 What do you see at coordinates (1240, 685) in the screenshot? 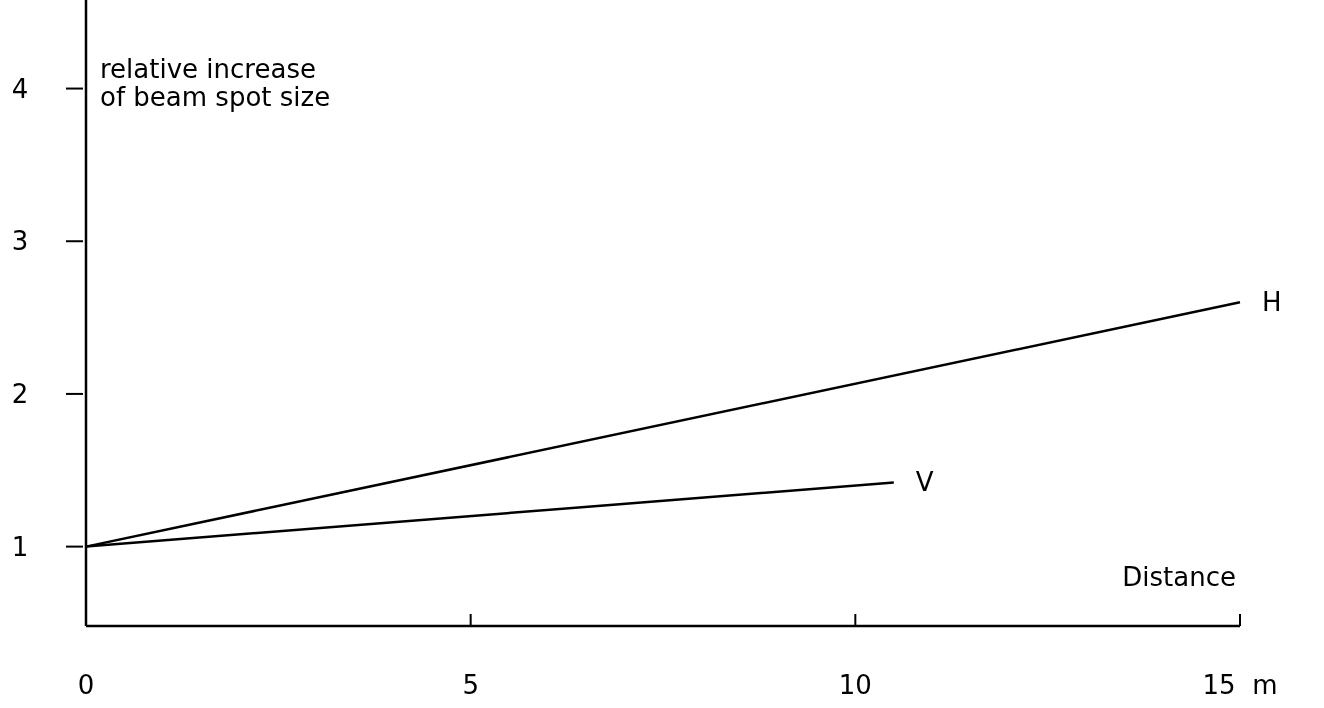
I see `x-tick-label: 15 m` at bounding box center [1240, 685].